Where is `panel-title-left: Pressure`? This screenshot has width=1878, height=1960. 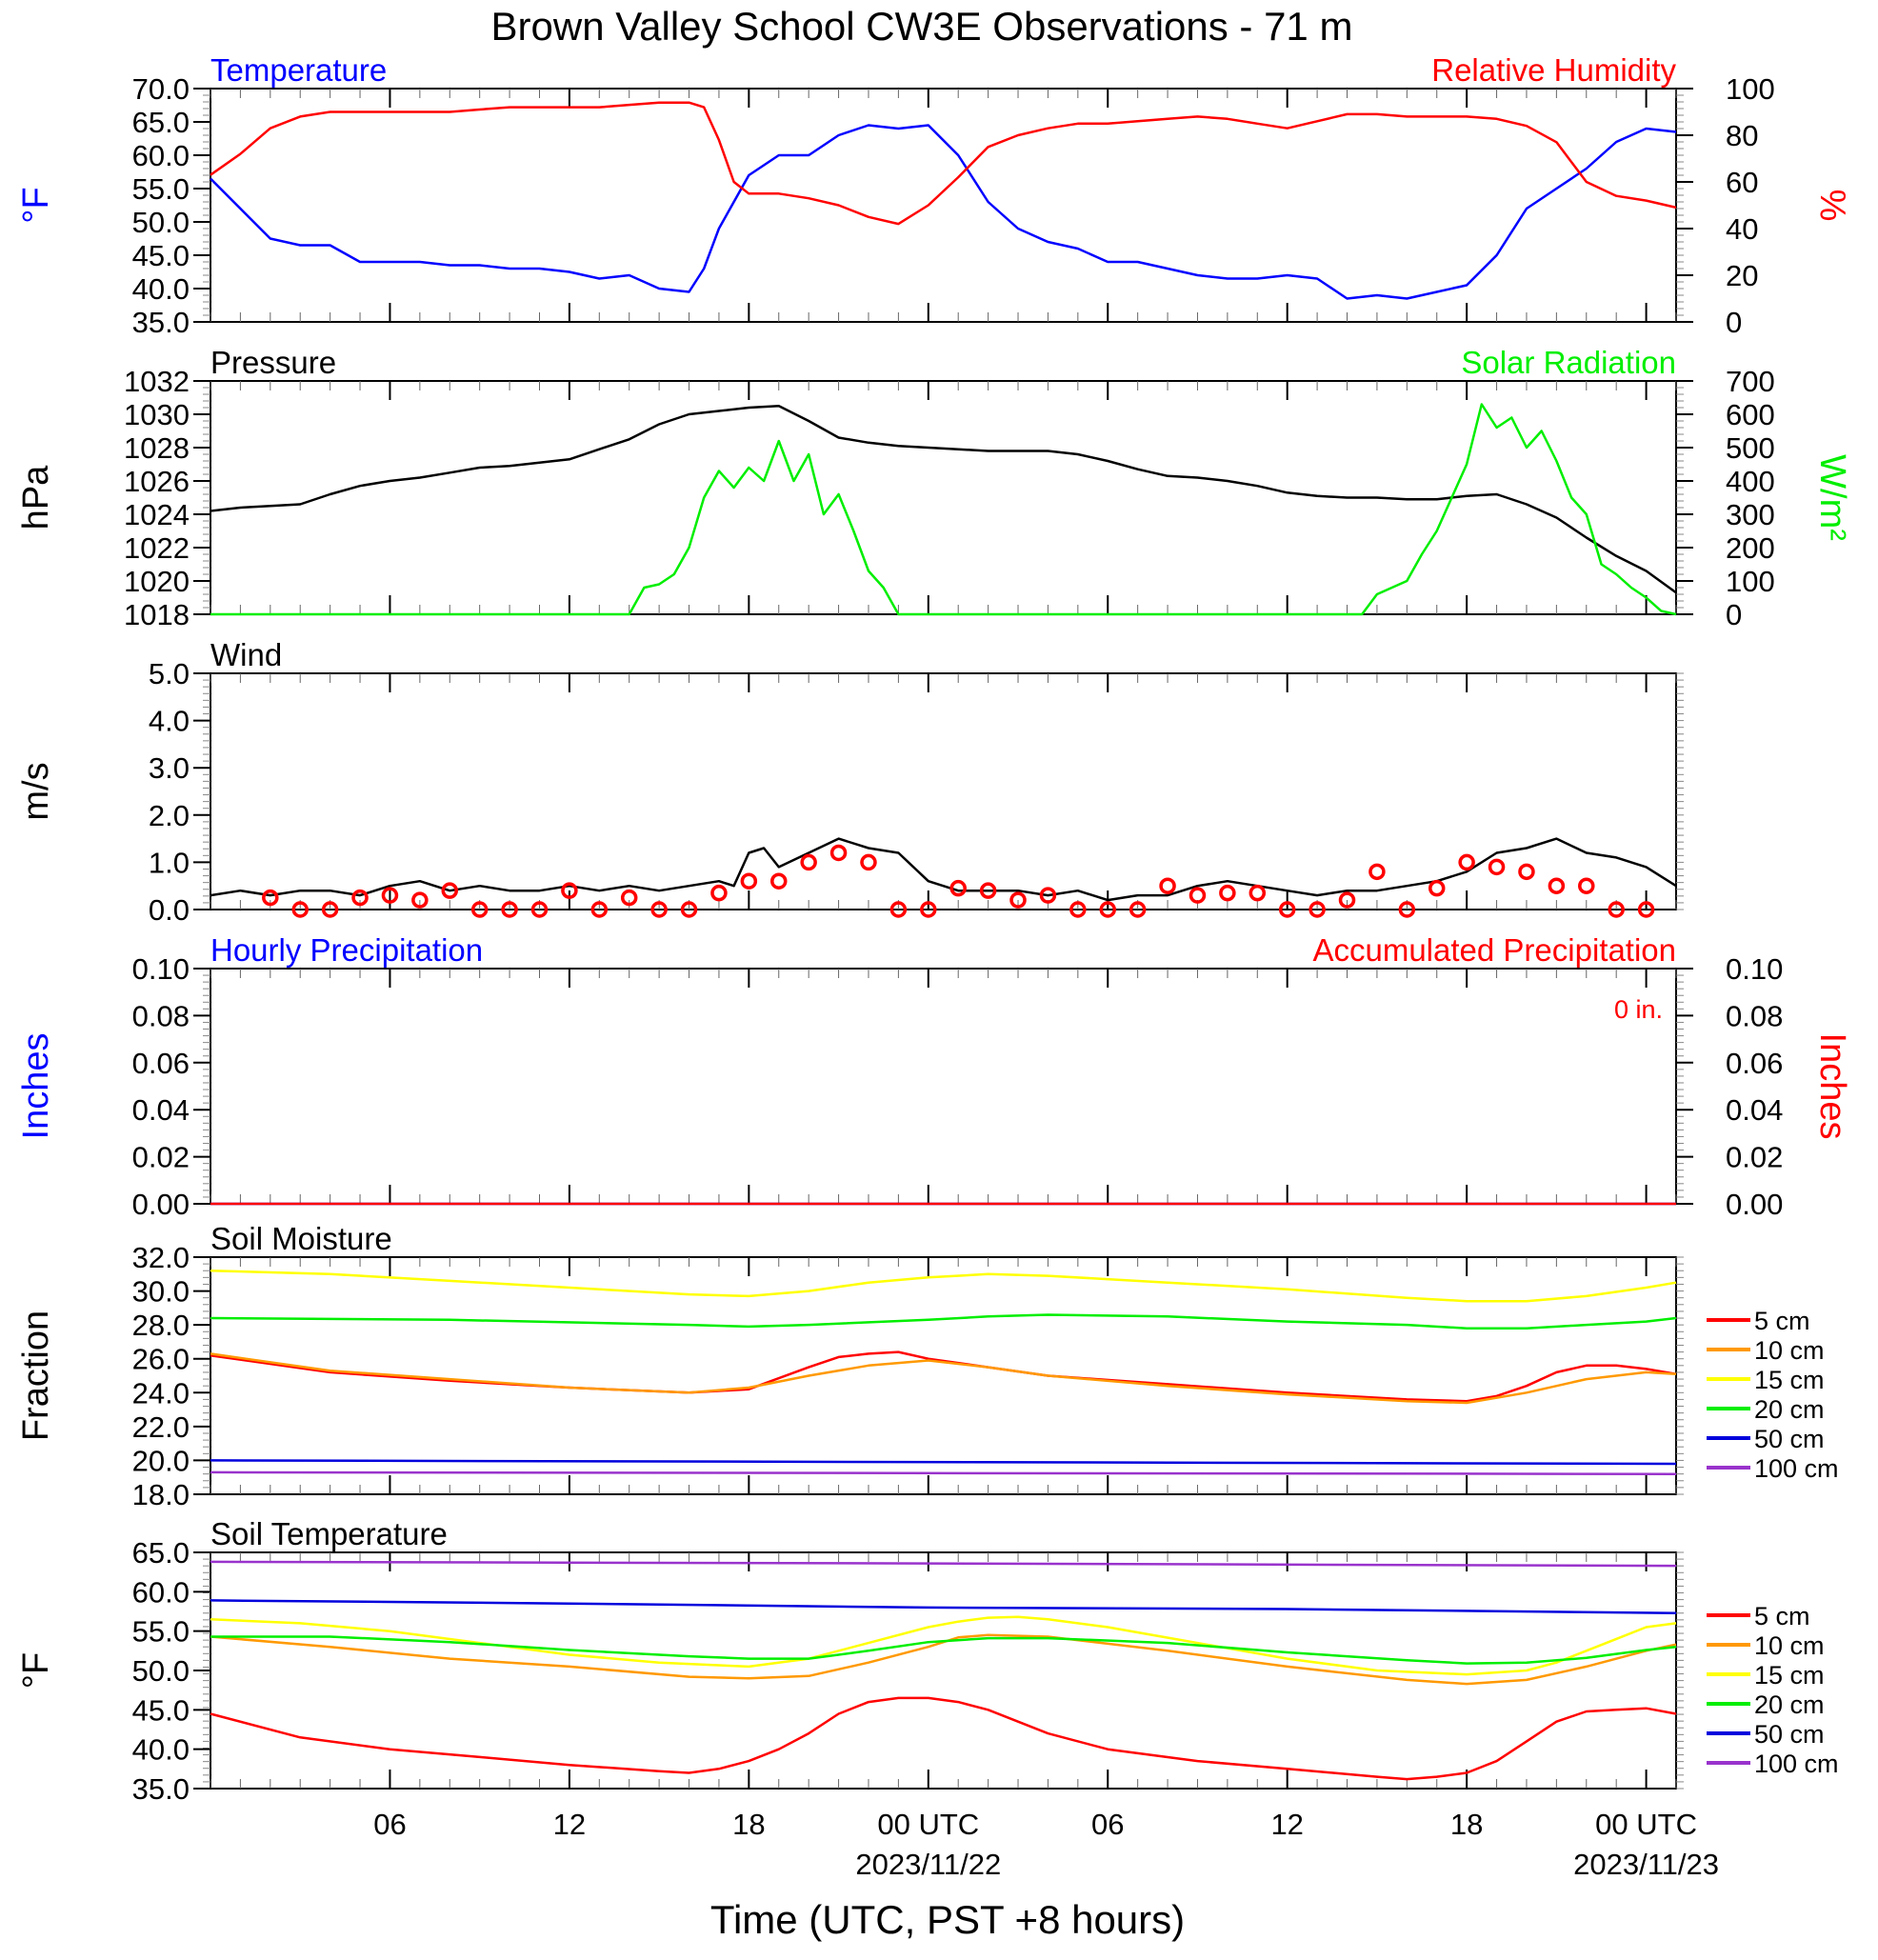 panel-title-left: Pressure is located at coordinates (273, 362).